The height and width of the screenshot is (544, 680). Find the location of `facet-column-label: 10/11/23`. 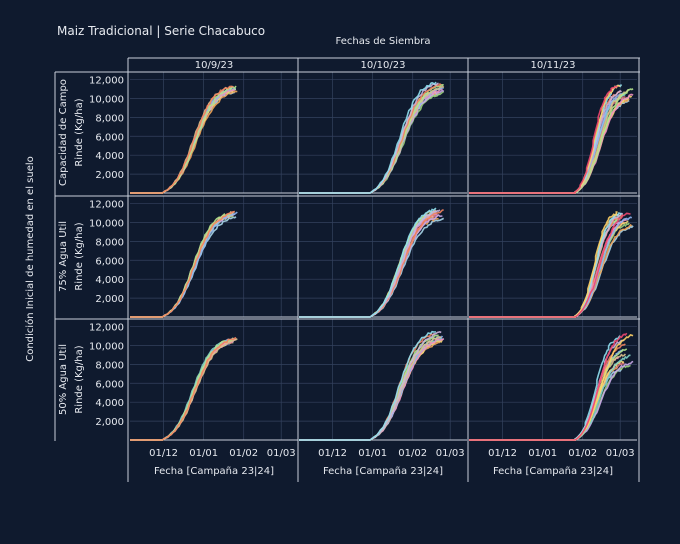

facet-column-label: 10/11/23 is located at coordinates (553, 65).